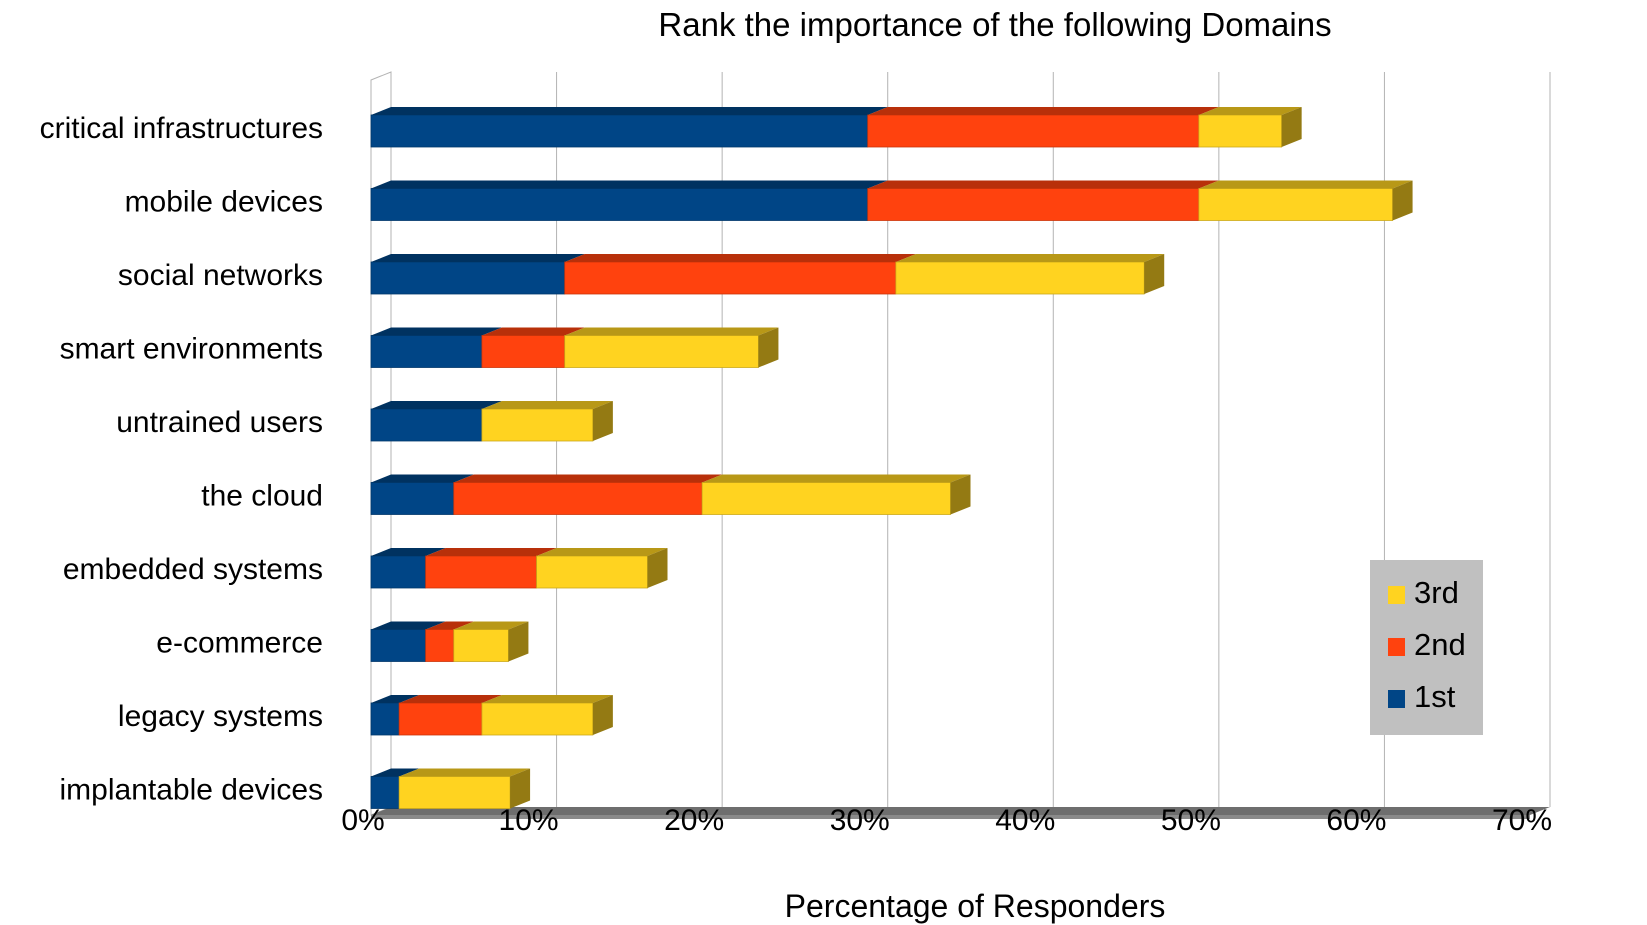  Describe the element at coordinates (529, 820) in the screenshot. I see `x-tick-label: 10%` at that location.